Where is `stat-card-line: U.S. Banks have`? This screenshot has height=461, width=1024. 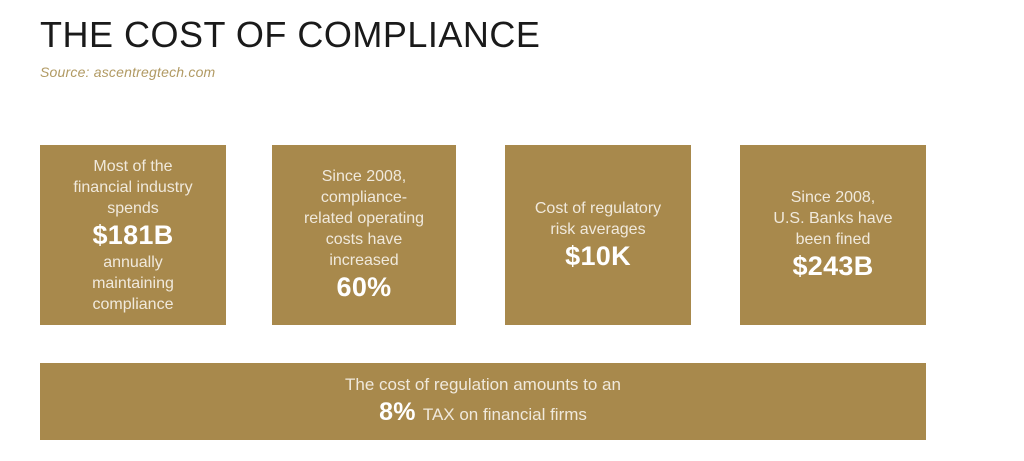
stat-card-line: U.S. Banks have is located at coordinates (833, 218).